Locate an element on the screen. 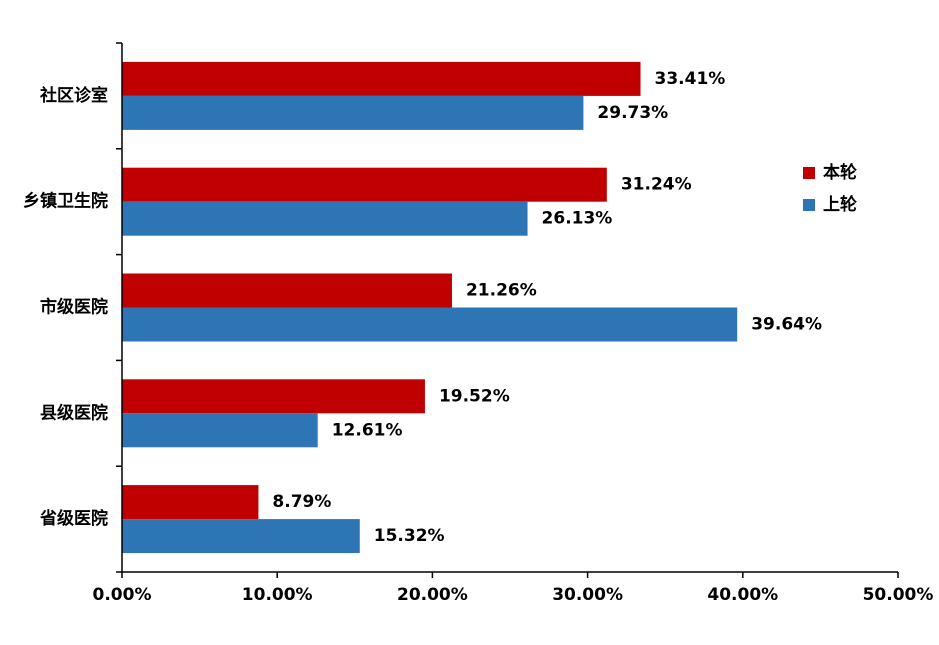  x-tick-label-4: 40.00% is located at coordinates (742, 595).